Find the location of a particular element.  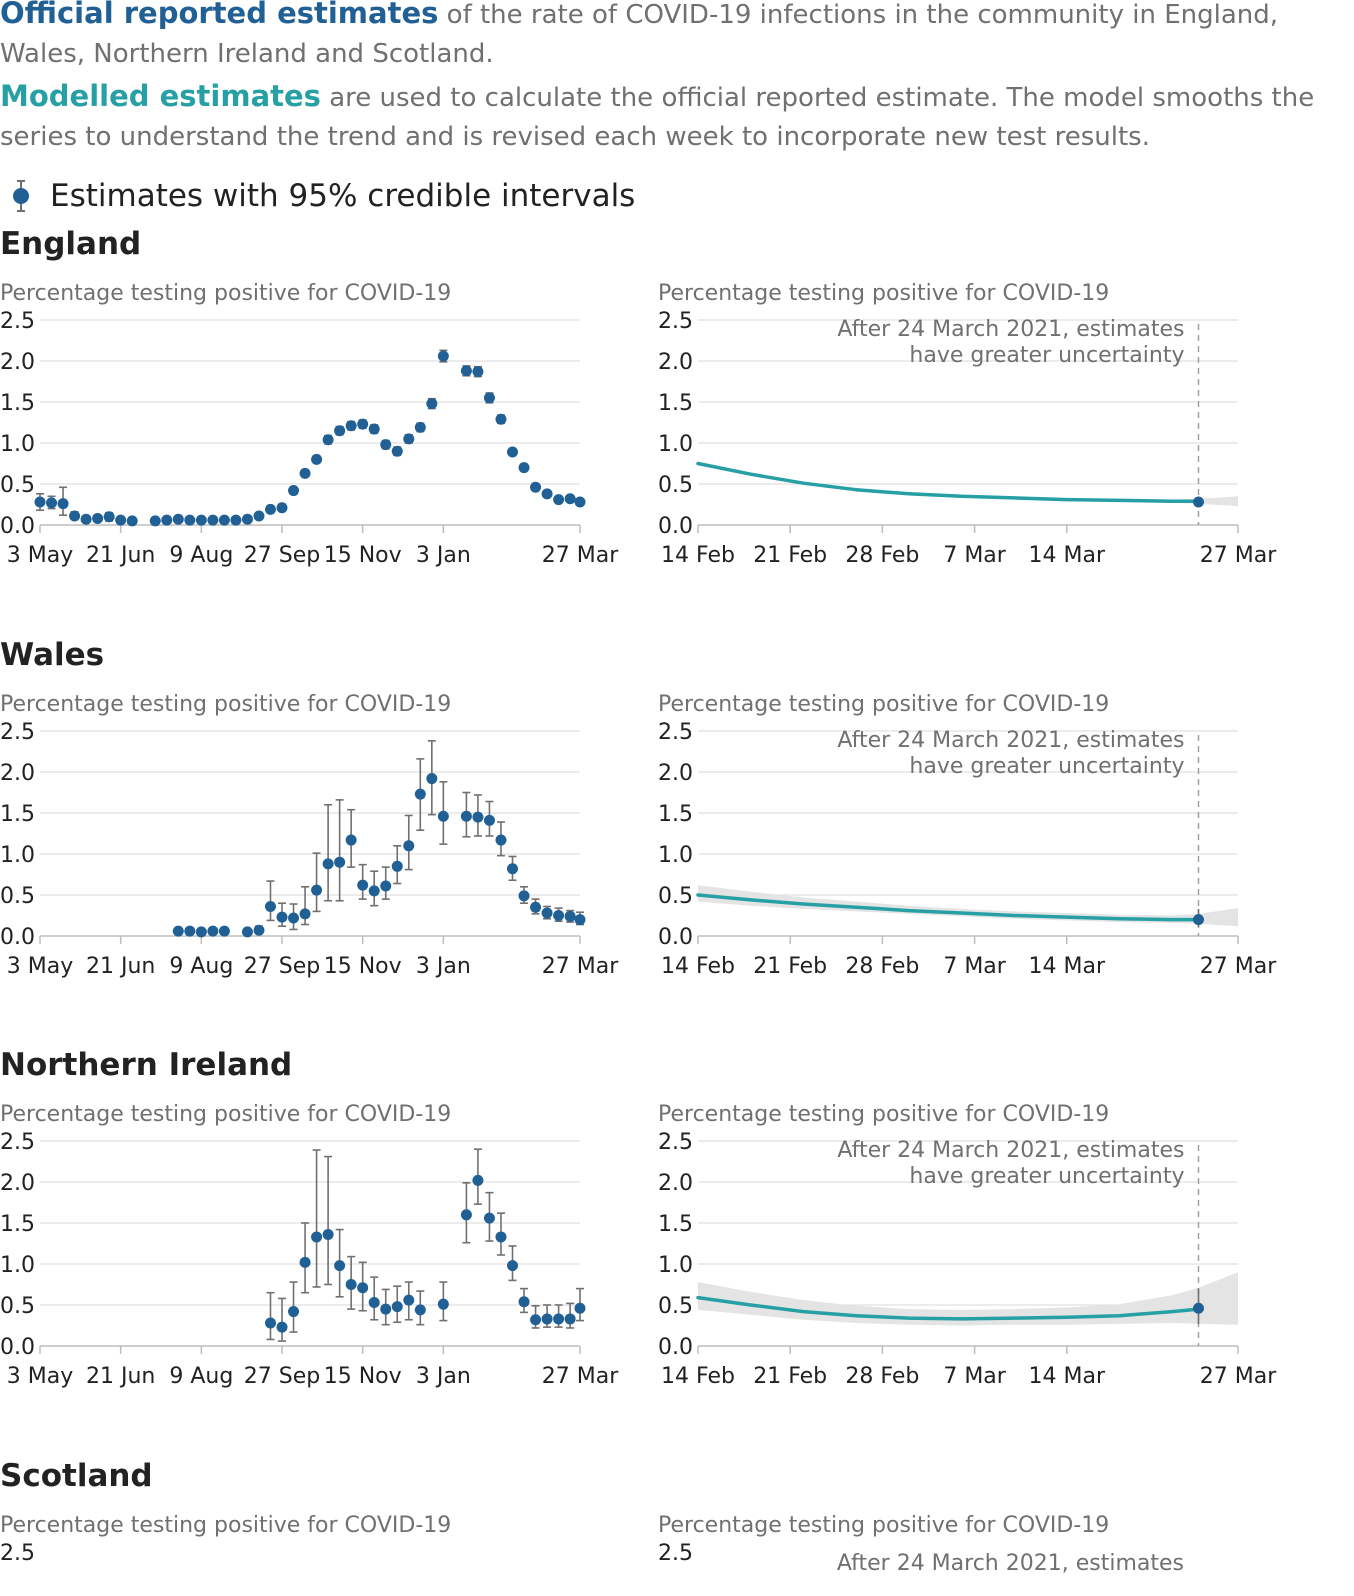

x-tick-label: 28 Feb is located at coordinates (882, 555).